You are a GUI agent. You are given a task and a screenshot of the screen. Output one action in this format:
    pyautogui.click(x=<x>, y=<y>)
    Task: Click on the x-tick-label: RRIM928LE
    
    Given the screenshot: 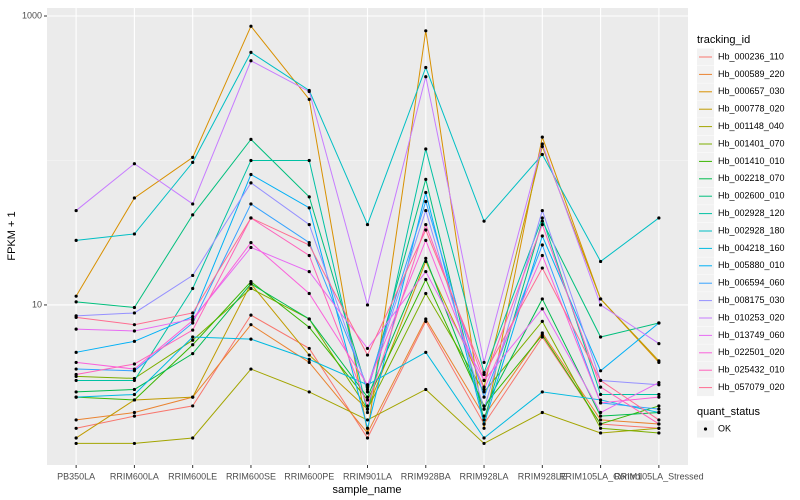 What is the action you would take?
    pyautogui.click(x=542, y=476)
    